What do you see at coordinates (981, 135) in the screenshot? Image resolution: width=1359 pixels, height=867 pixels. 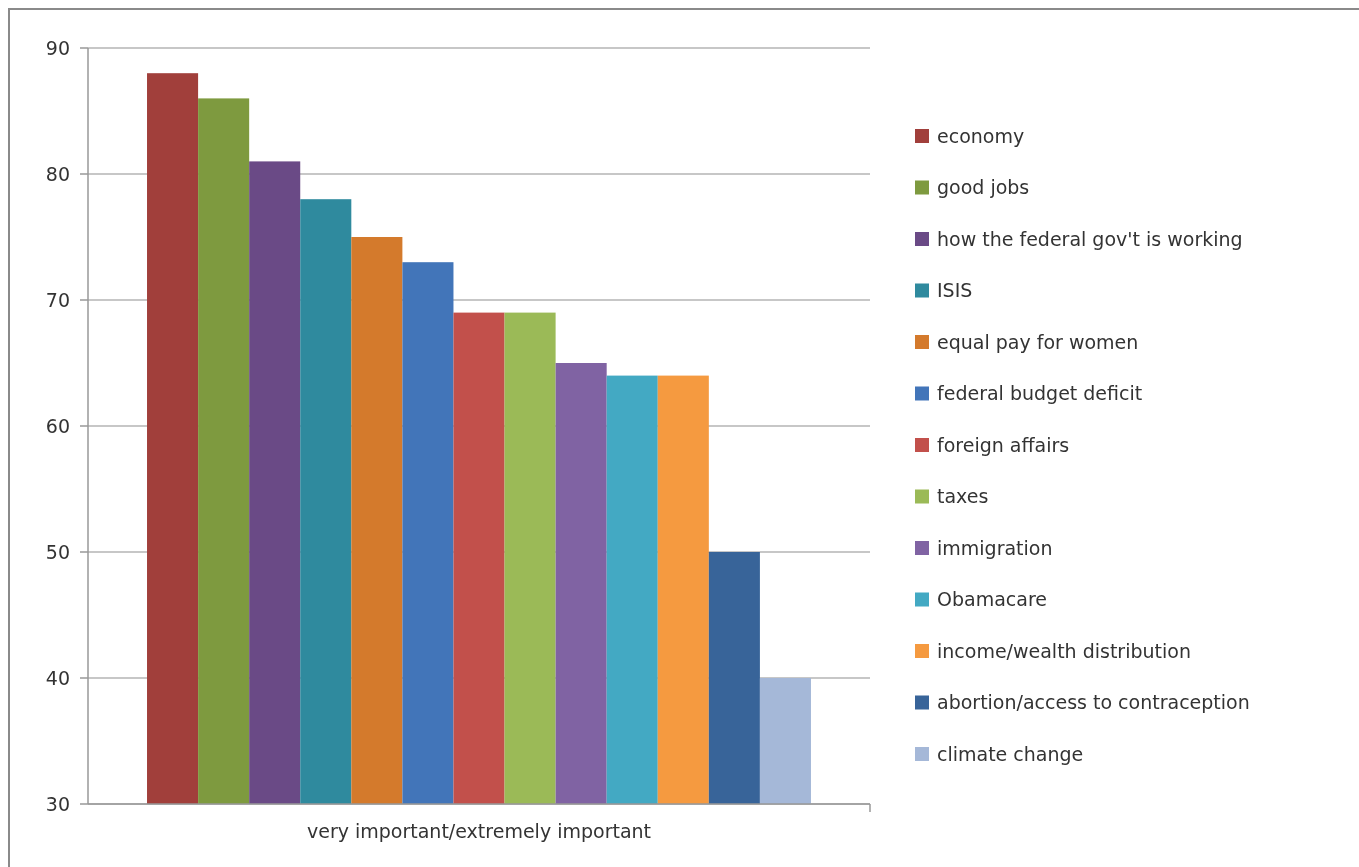 I see `legend-label: economy` at bounding box center [981, 135].